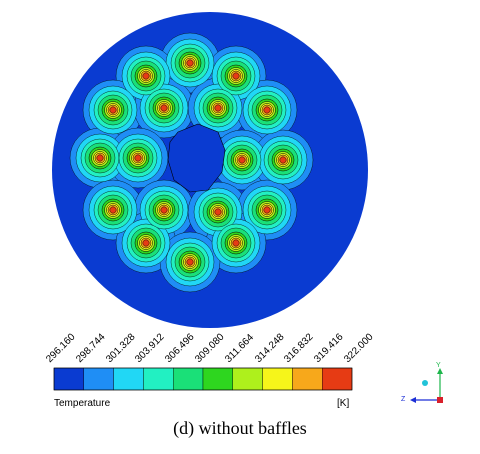 The image size is (480, 454). Describe the element at coordinates (438, 365) in the screenshot. I see `y-axis-label: Y` at that location.